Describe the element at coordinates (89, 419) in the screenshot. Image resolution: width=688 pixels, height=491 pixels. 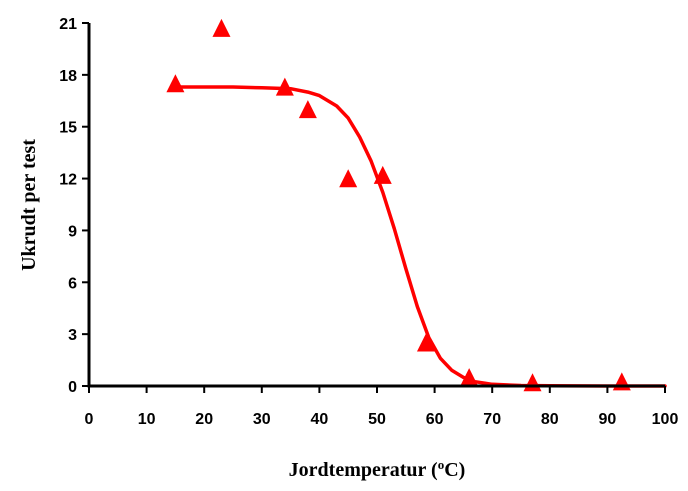
I see `x-tick-label: 0` at that location.